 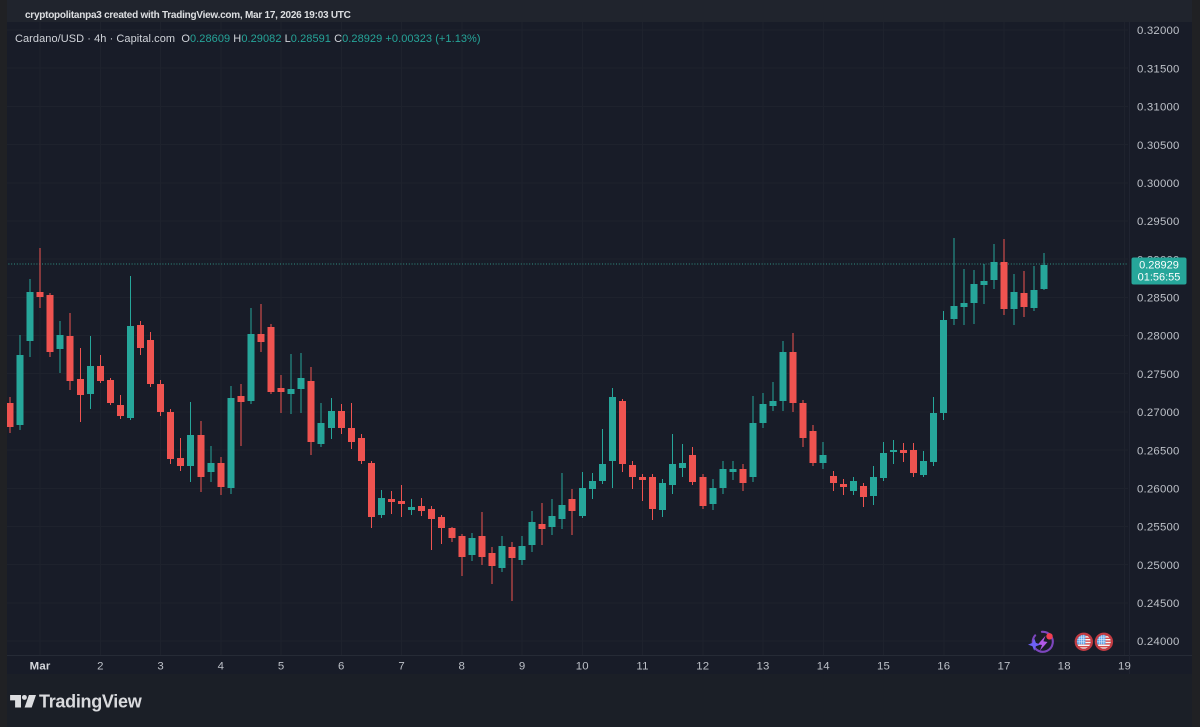 I want to click on svg-text: Mar, so click(x=40, y=666).